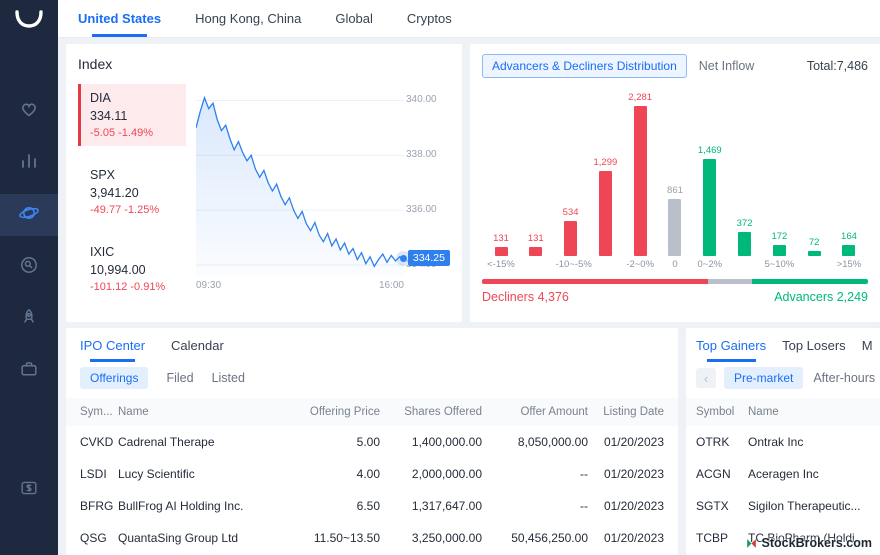 The width and height of the screenshot is (880, 555). Describe the element at coordinates (584, 66) in the screenshot. I see `advancers-decliners-tab: Advancers & Decliners Distribution` at that location.